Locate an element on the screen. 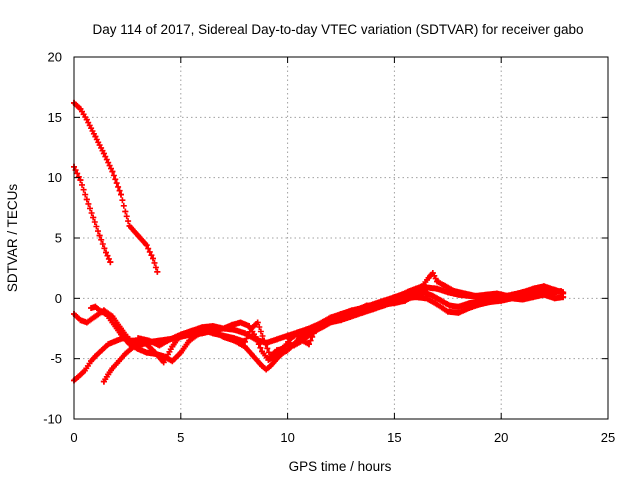  x-tick-label: 5 is located at coordinates (180, 437).